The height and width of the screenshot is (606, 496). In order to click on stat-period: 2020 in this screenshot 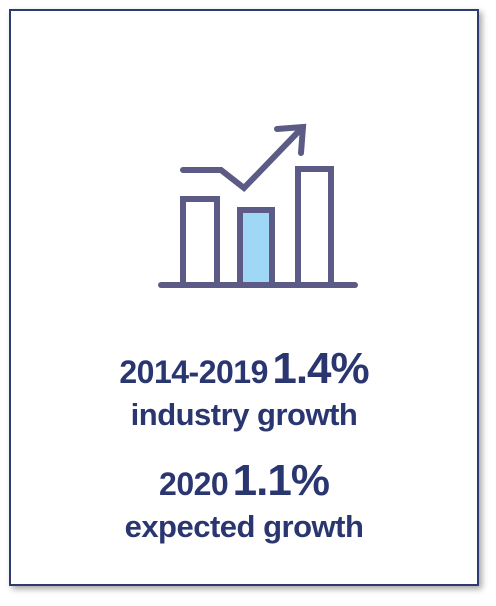, I will do `click(194, 484)`.